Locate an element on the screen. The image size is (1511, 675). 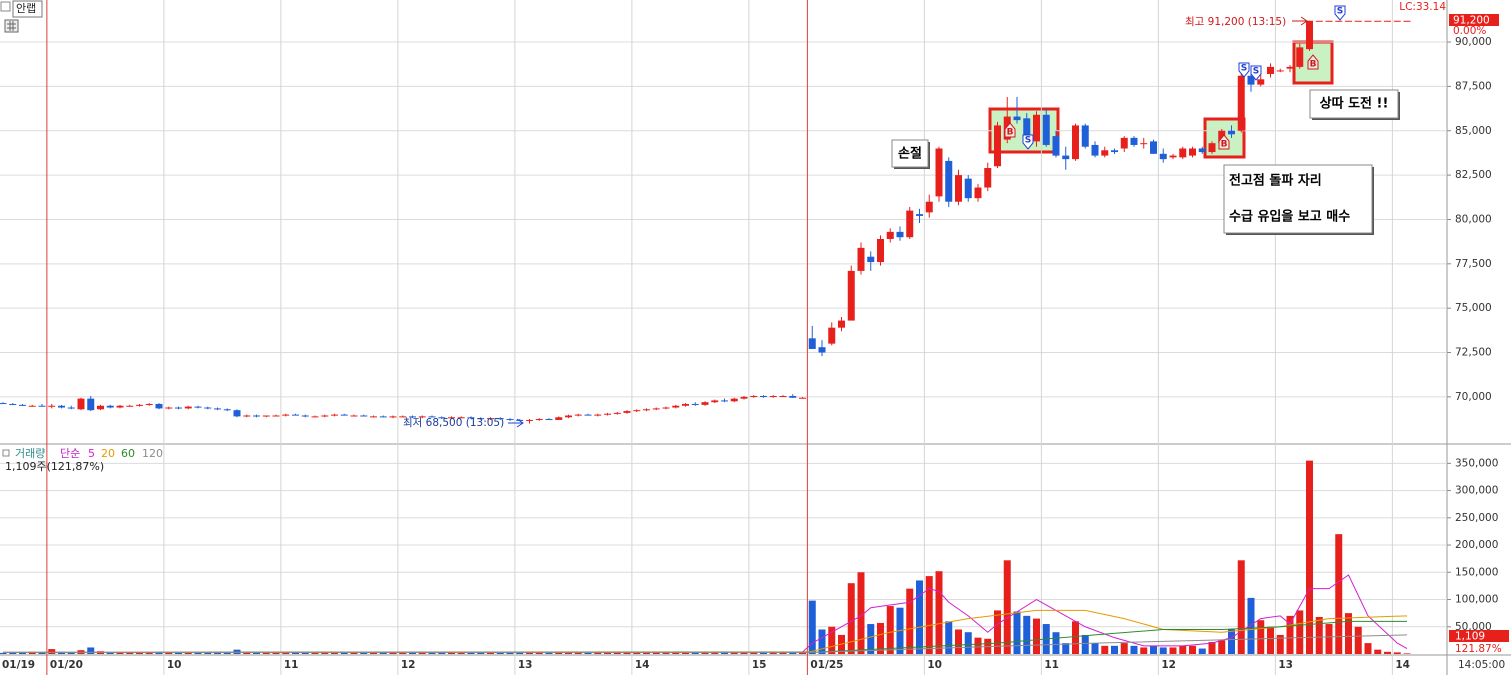
note-text: 손절 is located at coordinates (910, 154).